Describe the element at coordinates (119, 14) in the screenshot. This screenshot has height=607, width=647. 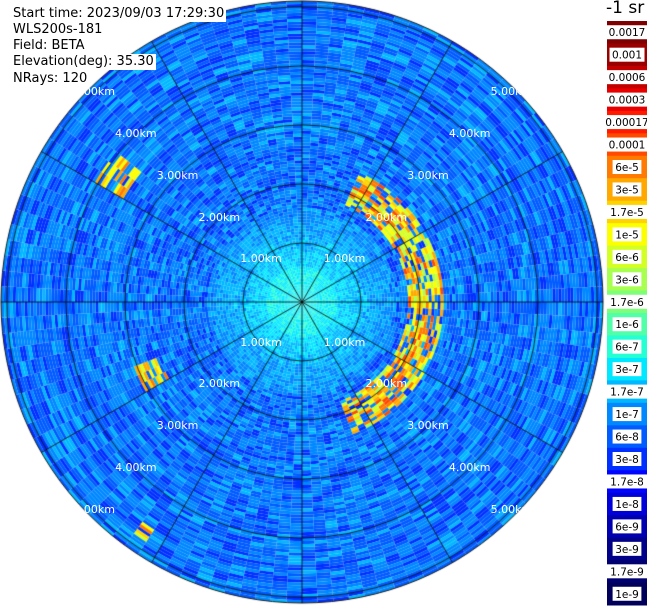
I see `start-time-label: Start time: 2023/09/03 17:29:30` at that location.